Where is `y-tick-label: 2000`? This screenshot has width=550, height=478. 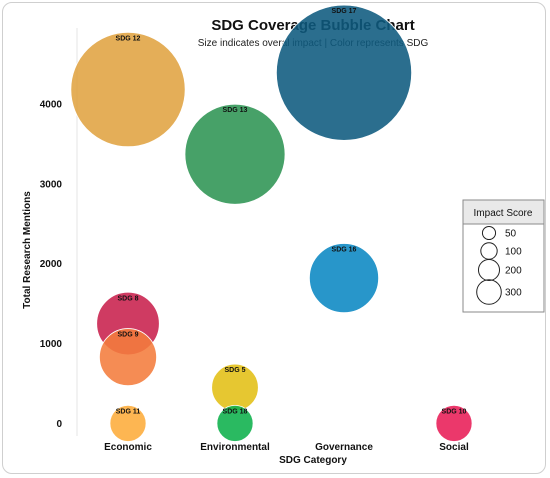
y-tick-label: 2000 is located at coordinates (51, 264).